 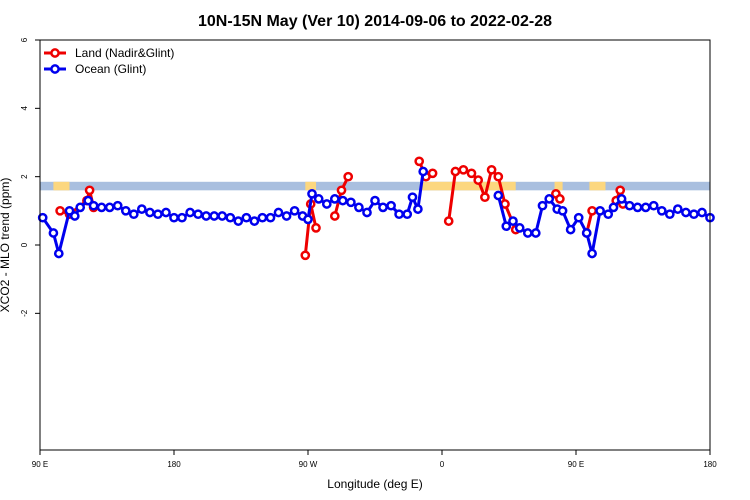 What do you see at coordinates (55, 69) in the screenshot?
I see `legend-marker` at bounding box center [55, 69].